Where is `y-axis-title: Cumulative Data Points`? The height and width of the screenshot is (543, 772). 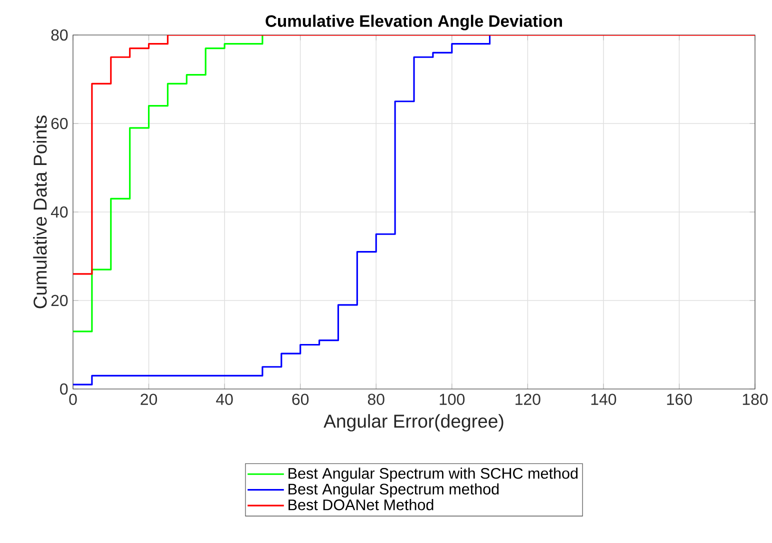 y-axis-title: Cumulative Data Points is located at coordinates (40, 212).